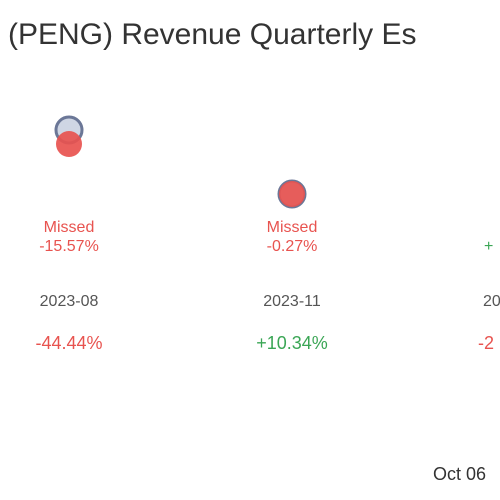  Describe the element at coordinates (69, 227) in the screenshot. I see `status-label-1: Missed` at that location.